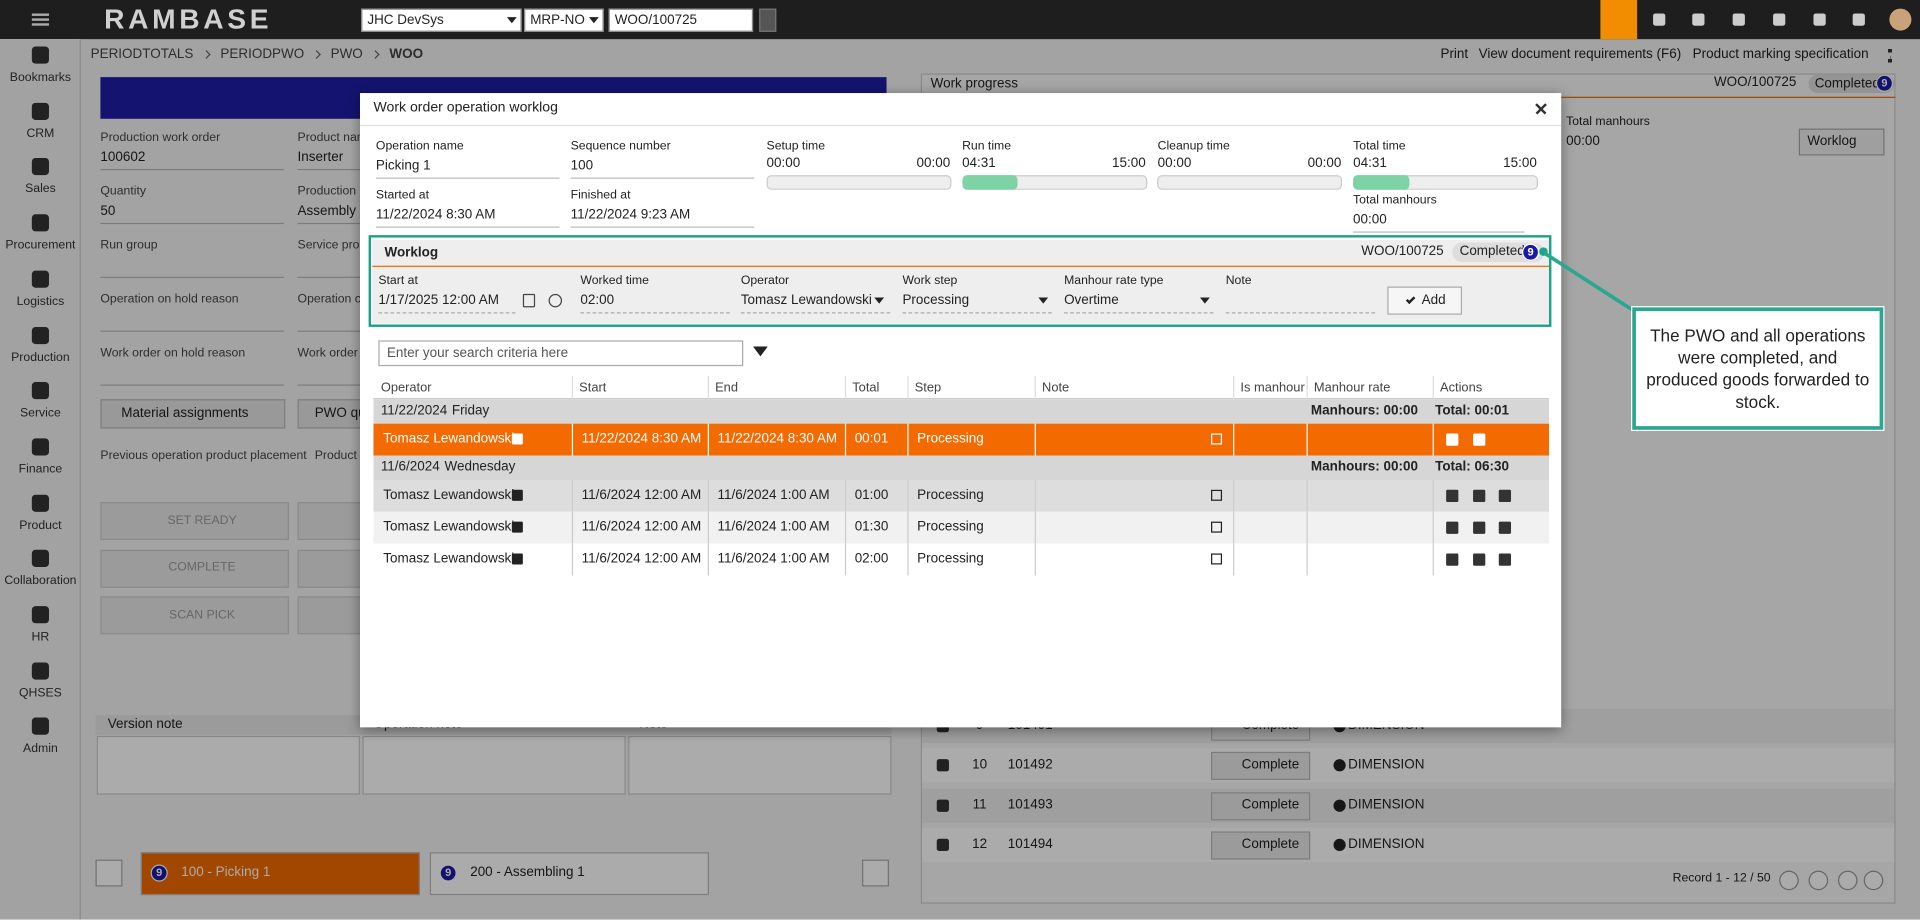  Describe the element at coordinates (40, 469) in the screenshot. I see `sidebar-label: Finance` at that location.